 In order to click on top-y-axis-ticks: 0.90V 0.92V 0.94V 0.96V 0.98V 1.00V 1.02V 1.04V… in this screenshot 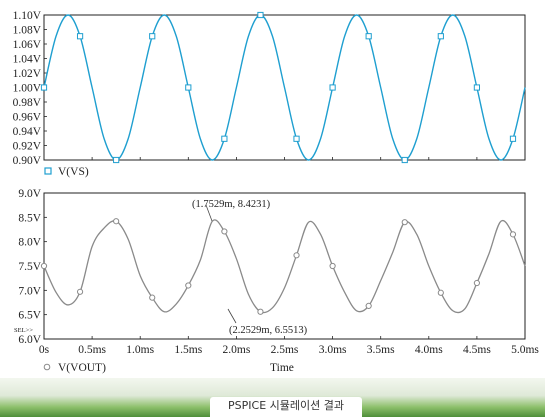, I will do `click(30, 88)`.